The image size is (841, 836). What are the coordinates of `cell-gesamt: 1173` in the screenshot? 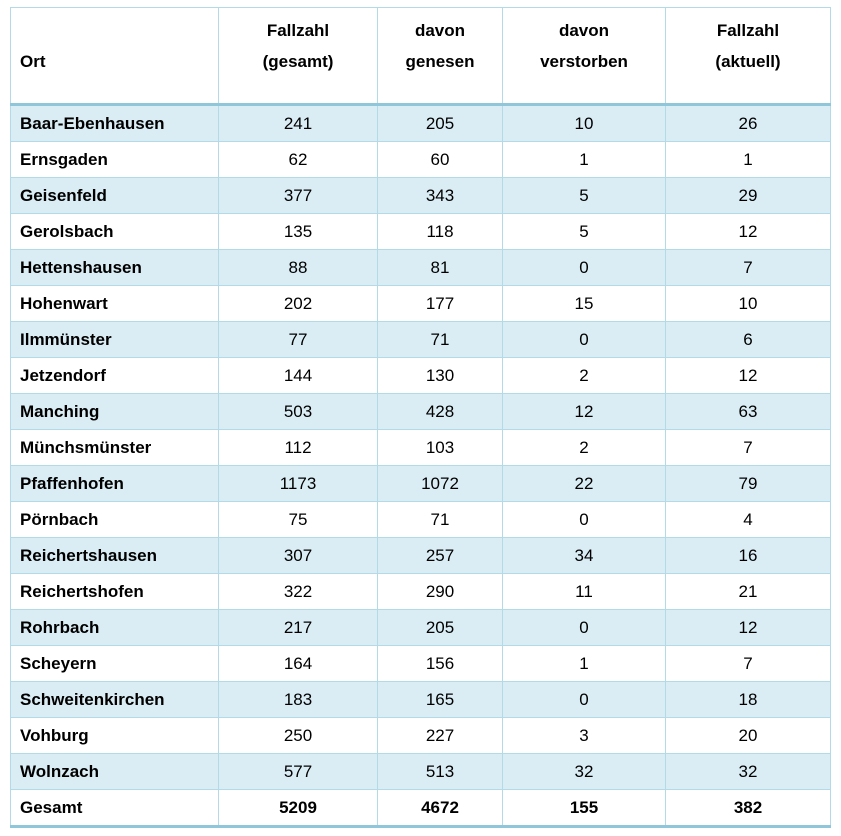 It's located at (298, 483).